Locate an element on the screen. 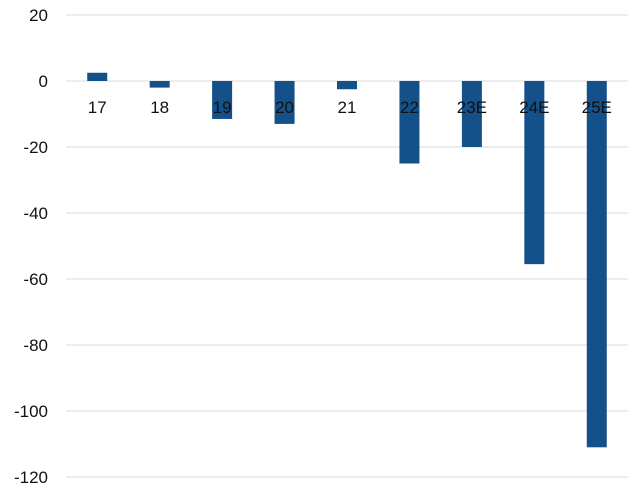 The height and width of the screenshot is (486, 632). bar-24E is located at coordinates (534, 173).